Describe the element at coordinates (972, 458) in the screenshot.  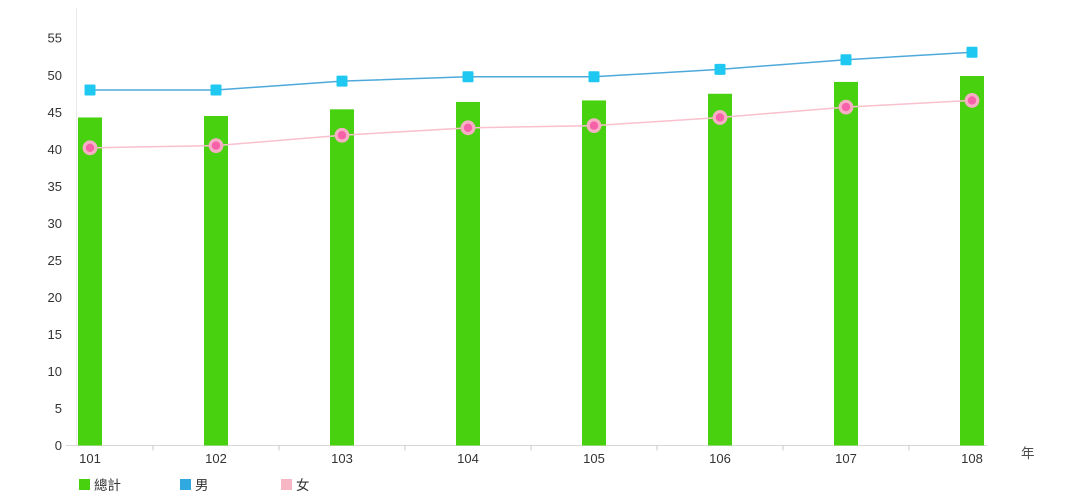
I see `x-category-label-108: 108` at that location.